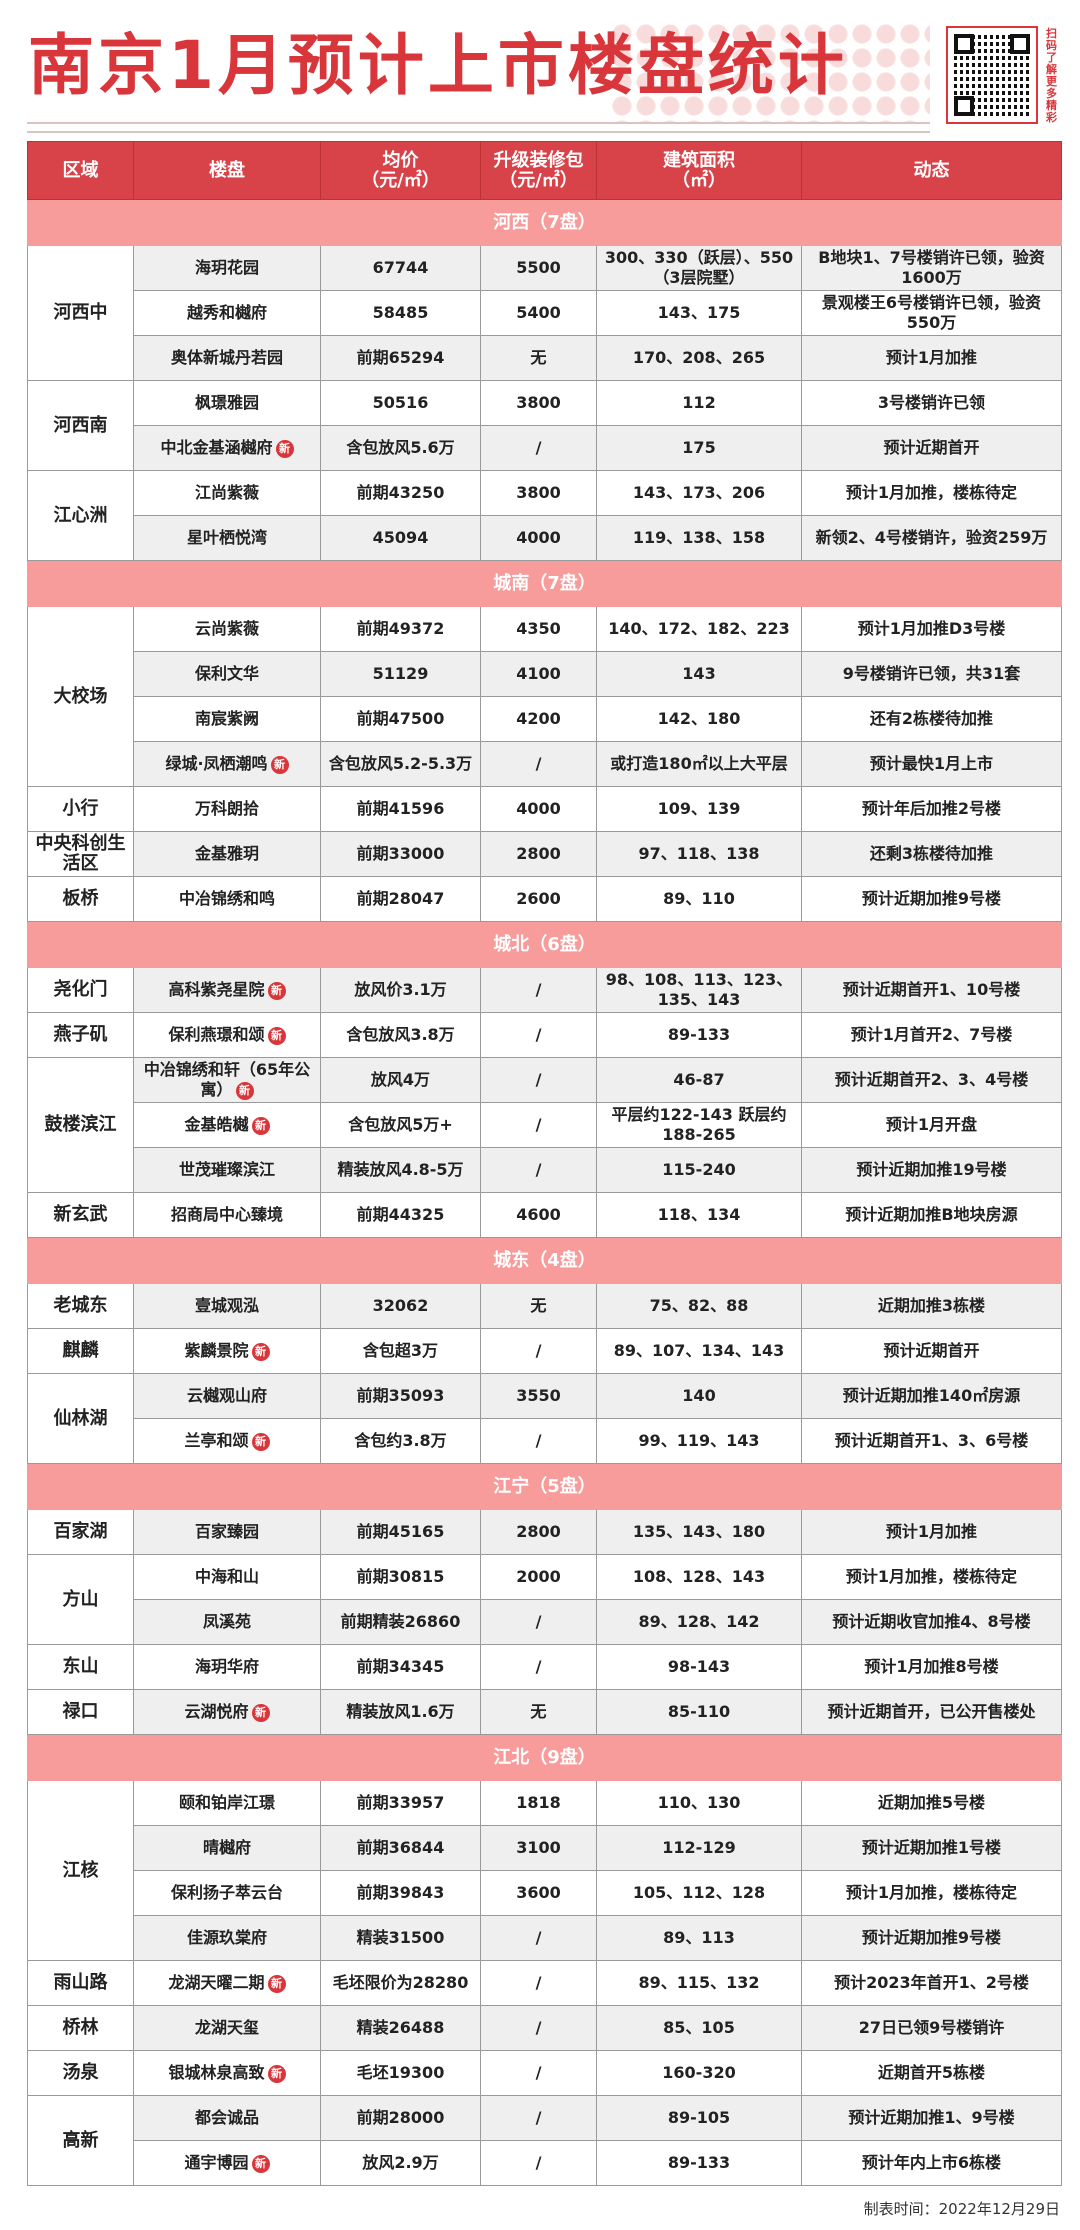 Image resolution: width=1080 pixels, height=2230 pixels. What do you see at coordinates (931, 1983) in the screenshot?
I see `status-cell: 预计2023年首开1、2号楼` at bounding box center [931, 1983].